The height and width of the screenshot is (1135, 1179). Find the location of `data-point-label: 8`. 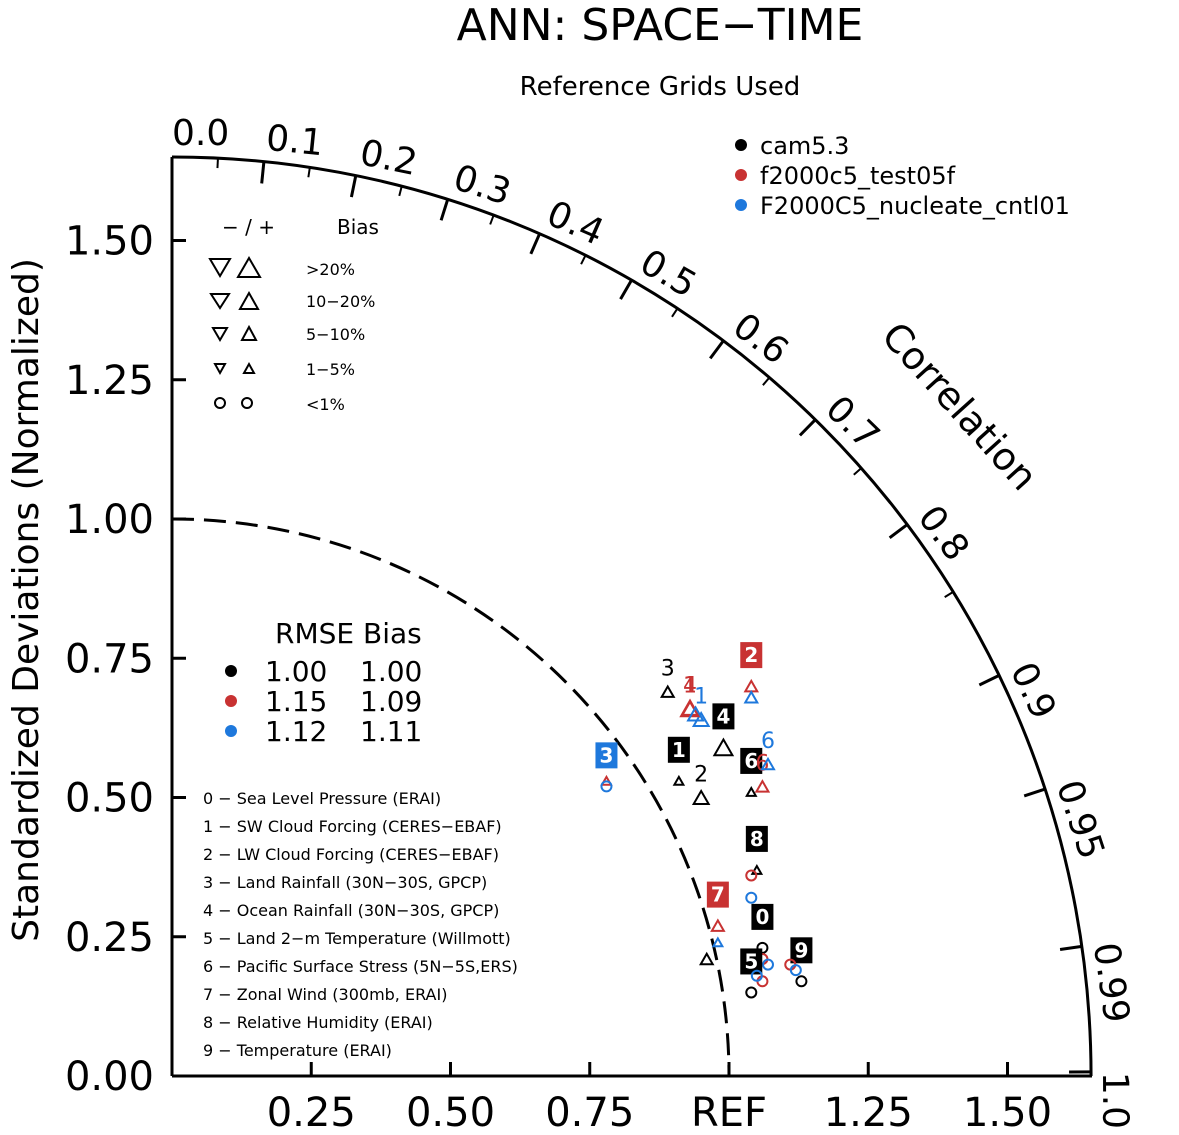

data-point-label: 8 is located at coordinates (757, 839).